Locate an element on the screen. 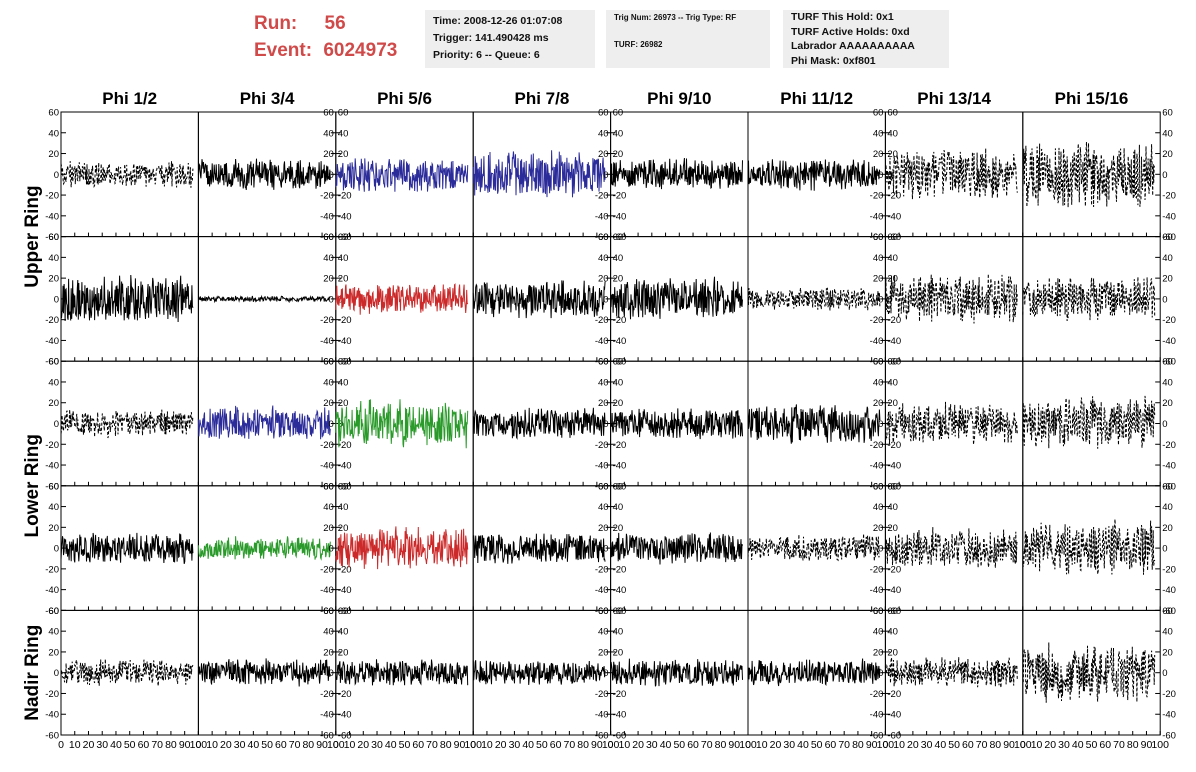 The image size is (1196, 772). x-tick-label: 10 is located at coordinates (350, 745).